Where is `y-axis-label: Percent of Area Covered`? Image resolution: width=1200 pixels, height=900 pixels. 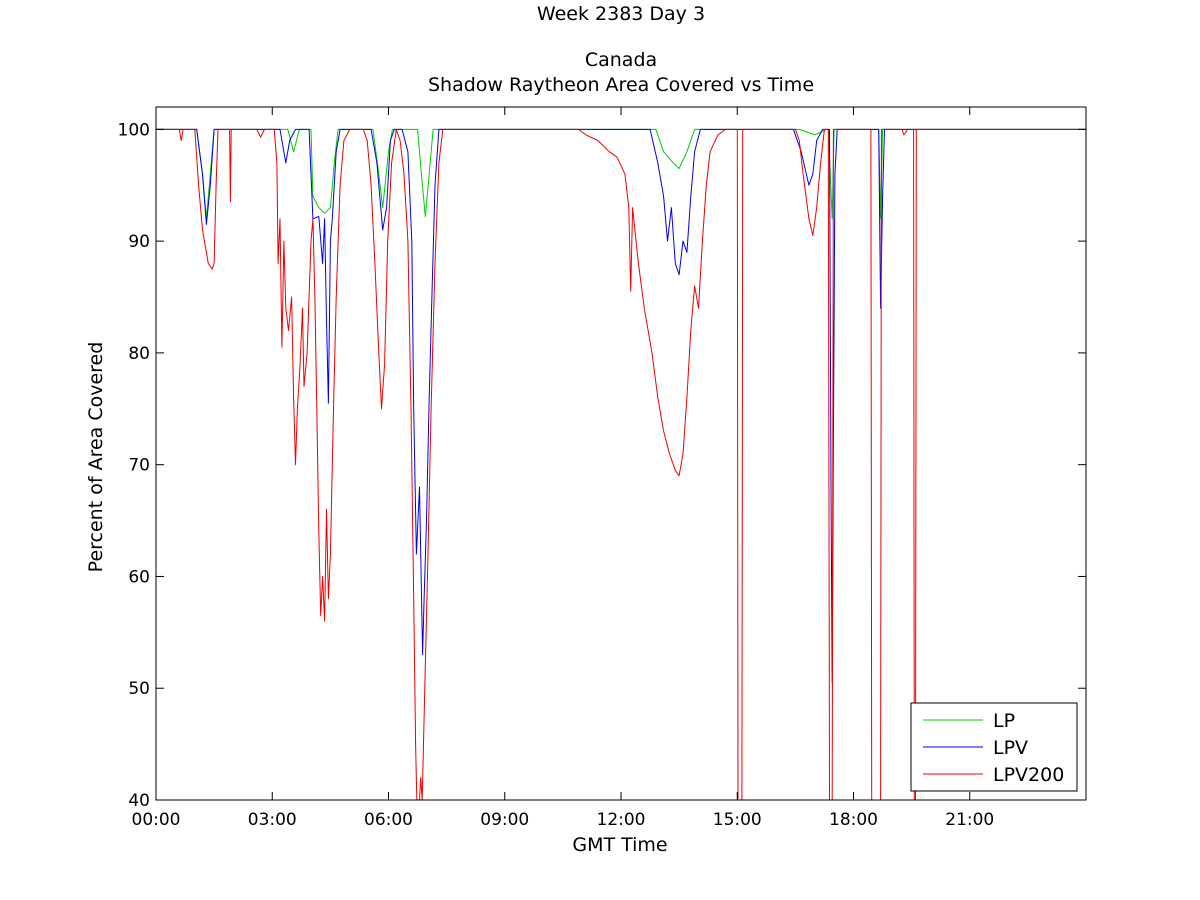
y-axis-label: Percent of Area Covered is located at coordinates (96, 457).